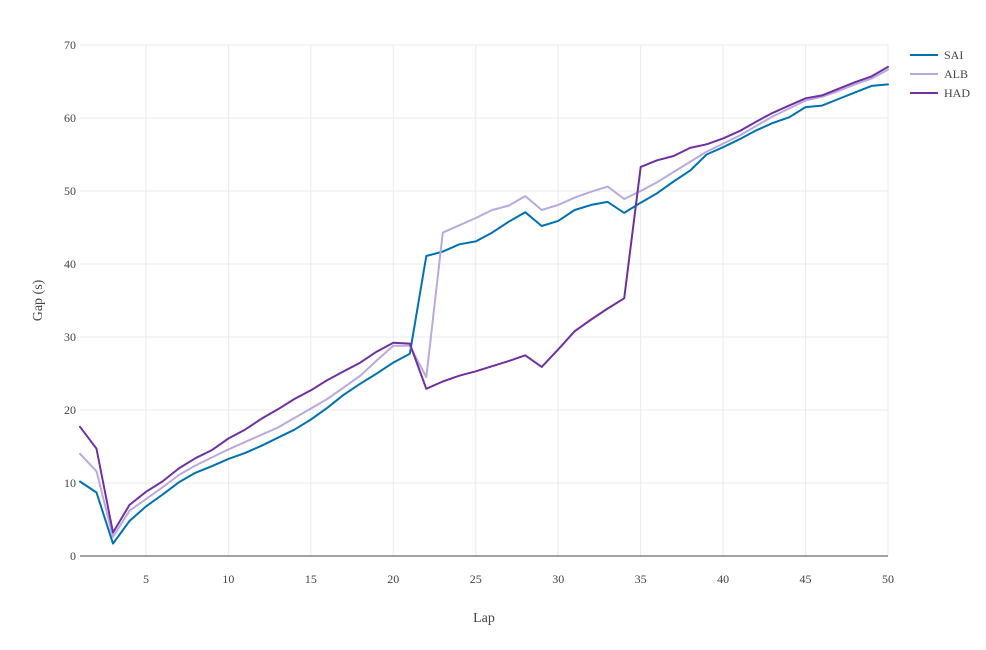  What do you see at coordinates (73, 556) in the screenshot?
I see `y-tick-label: 0` at bounding box center [73, 556].